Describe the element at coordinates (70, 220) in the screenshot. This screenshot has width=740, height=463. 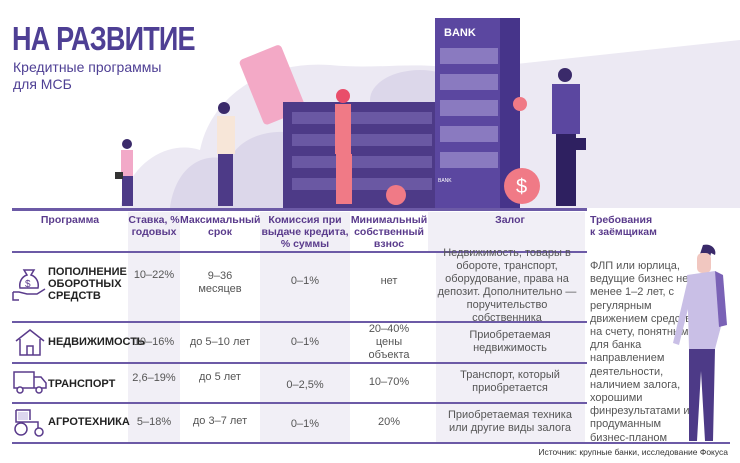
I see `header-program: Программа` at that location.